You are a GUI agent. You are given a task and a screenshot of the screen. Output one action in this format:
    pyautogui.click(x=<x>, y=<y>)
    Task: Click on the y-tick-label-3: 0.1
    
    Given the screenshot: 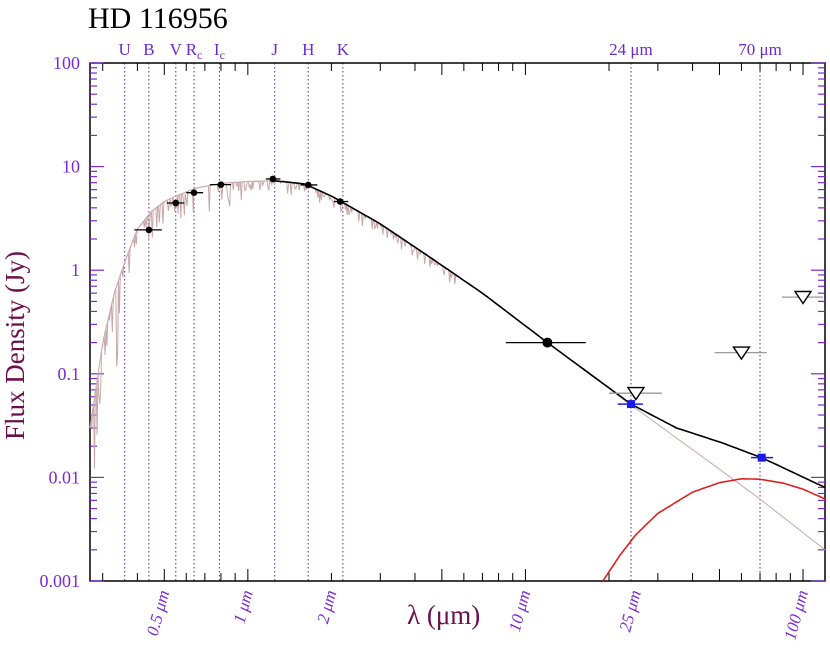 What is the action you would take?
    pyautogui.click(x=69, y=374)
    